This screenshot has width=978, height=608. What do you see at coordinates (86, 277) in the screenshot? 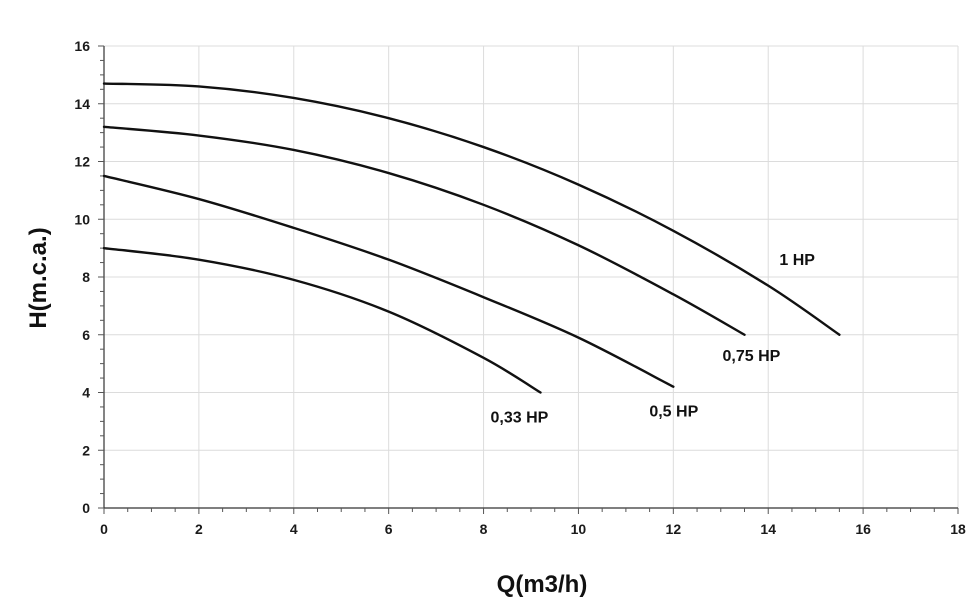
I see `y-tick-label: 8` at bounding box center [86, 277].